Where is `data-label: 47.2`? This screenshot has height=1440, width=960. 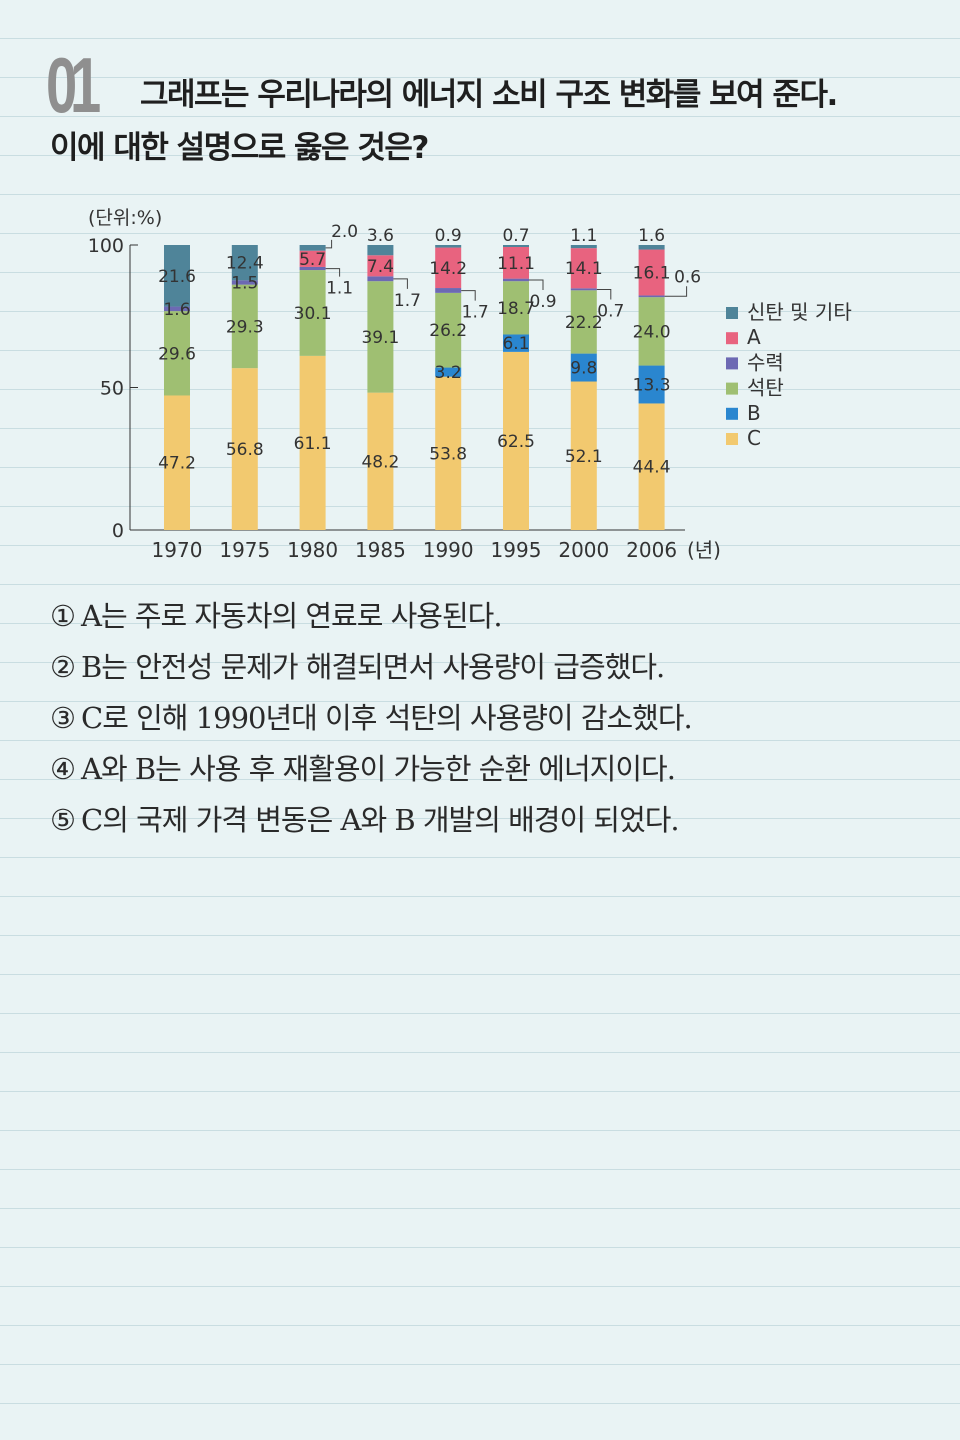 data-label: 47.2 is located at coordinates (177, 464).